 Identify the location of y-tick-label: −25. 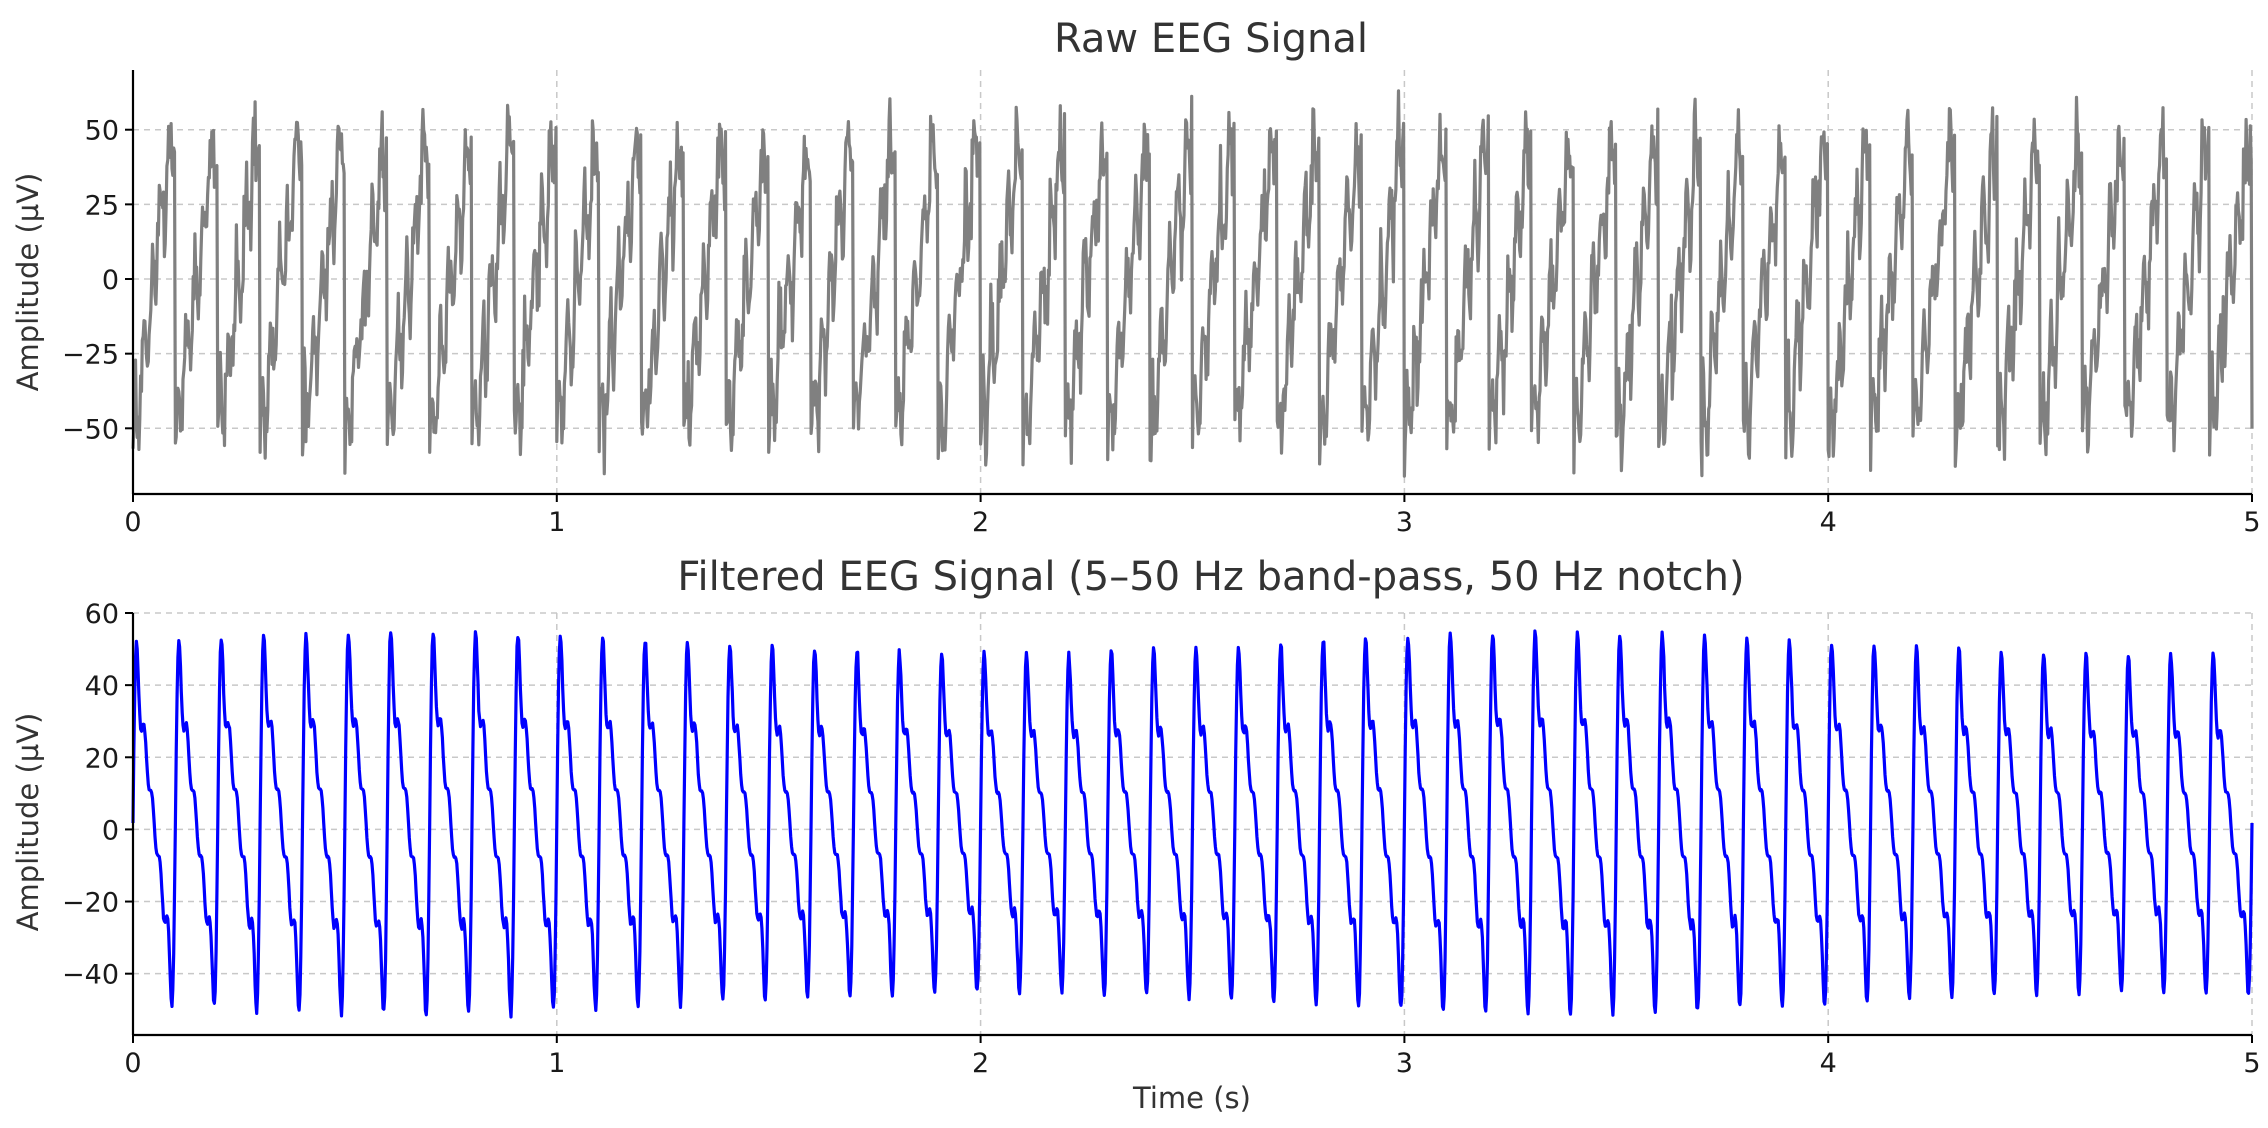
(90, 355).